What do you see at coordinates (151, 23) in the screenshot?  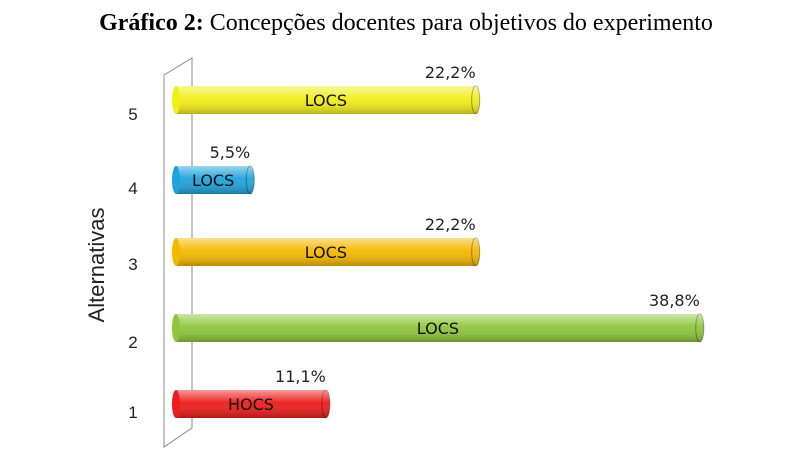 I see `chart-title-prefix: Gráfico 2:` at bounding box center [151, 23].